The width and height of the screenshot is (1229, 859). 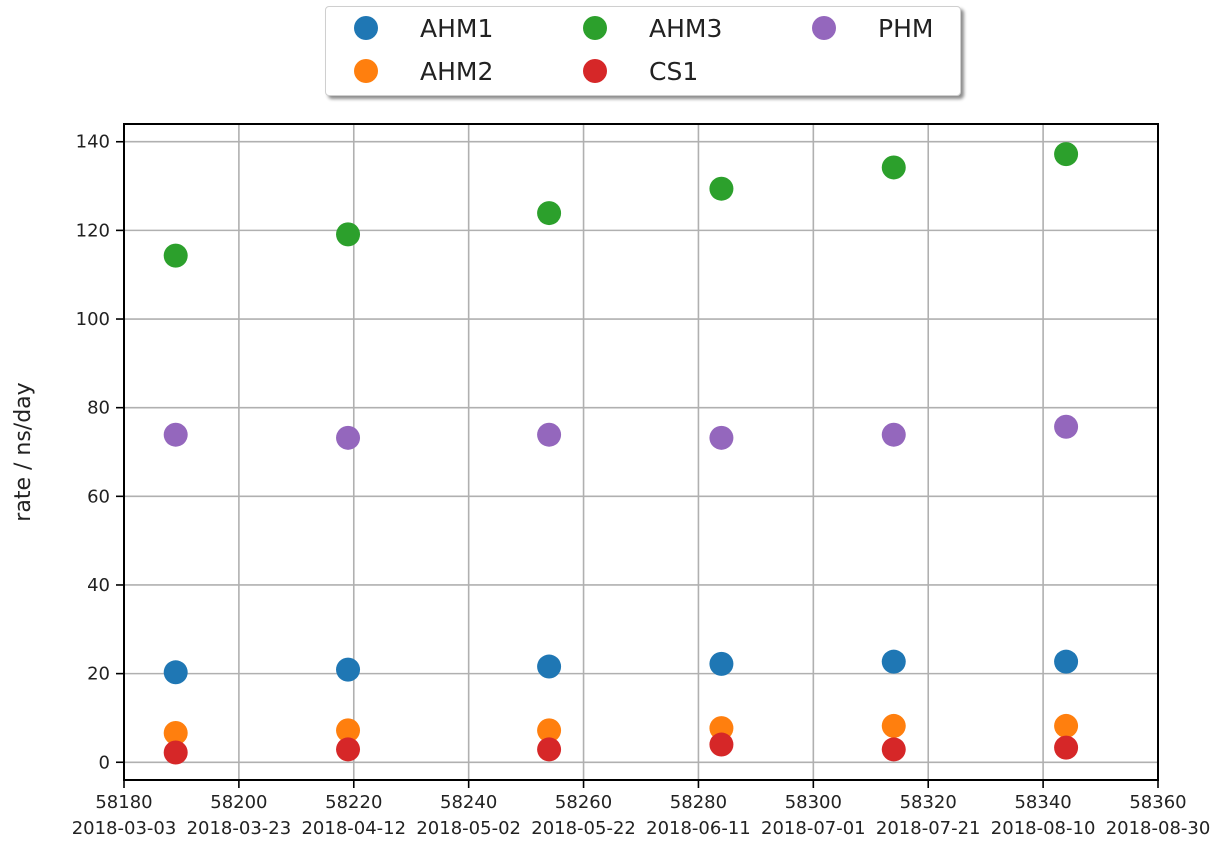 I want to click on x-tick-date-label: 2018-03-03, so click(x=124, y=828).